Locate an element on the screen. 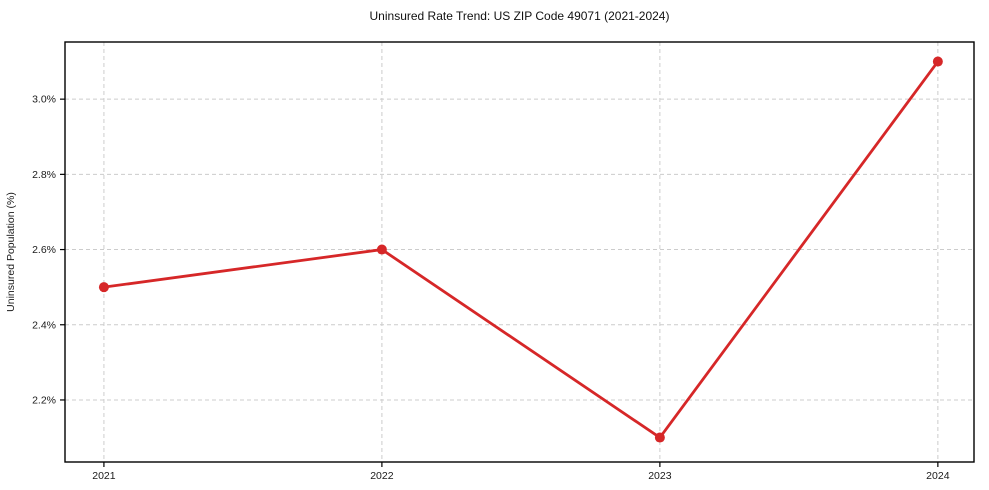 The width and height of the screenshot is (989, 490). x-tick-label: 2023 is located at coordinates (660, 476).